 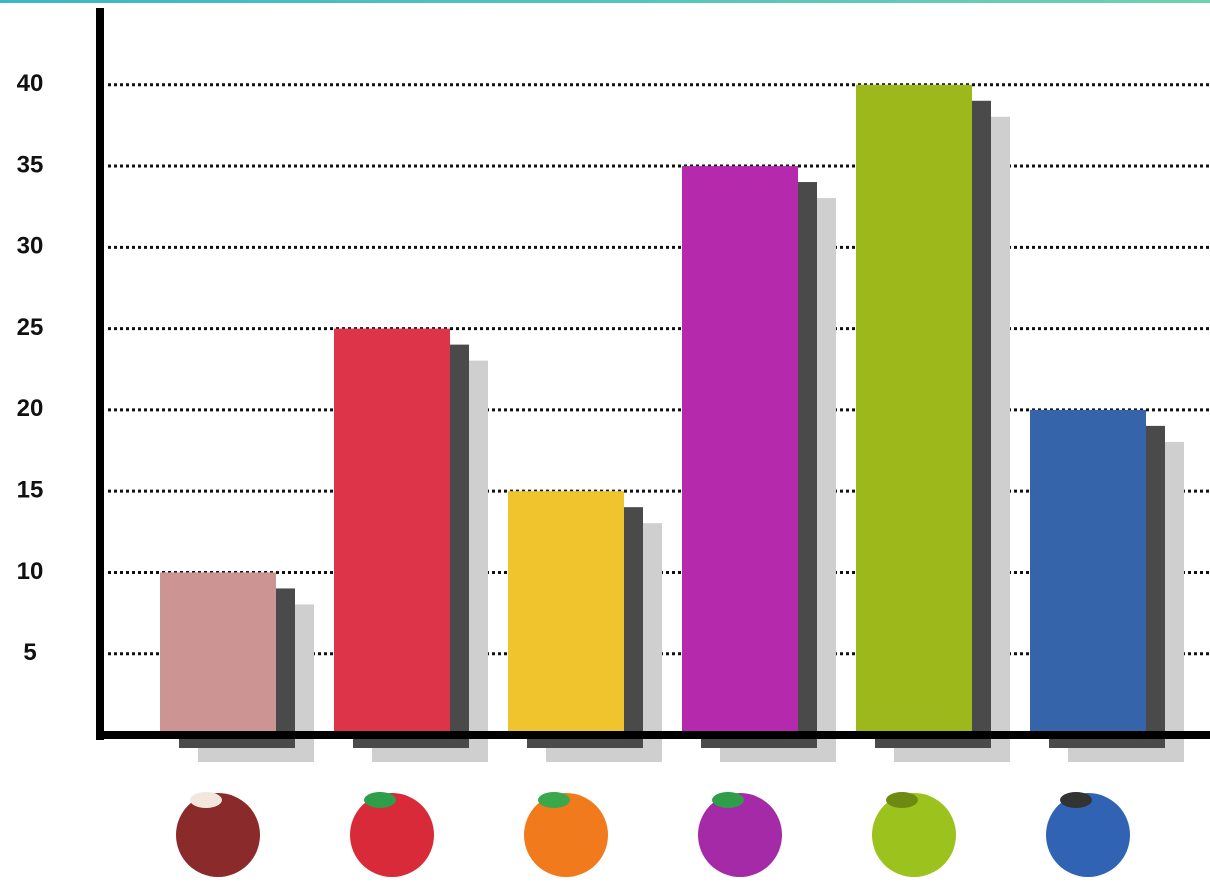 I want to click on y-tick-label: 15, so click(x=30, y=490).